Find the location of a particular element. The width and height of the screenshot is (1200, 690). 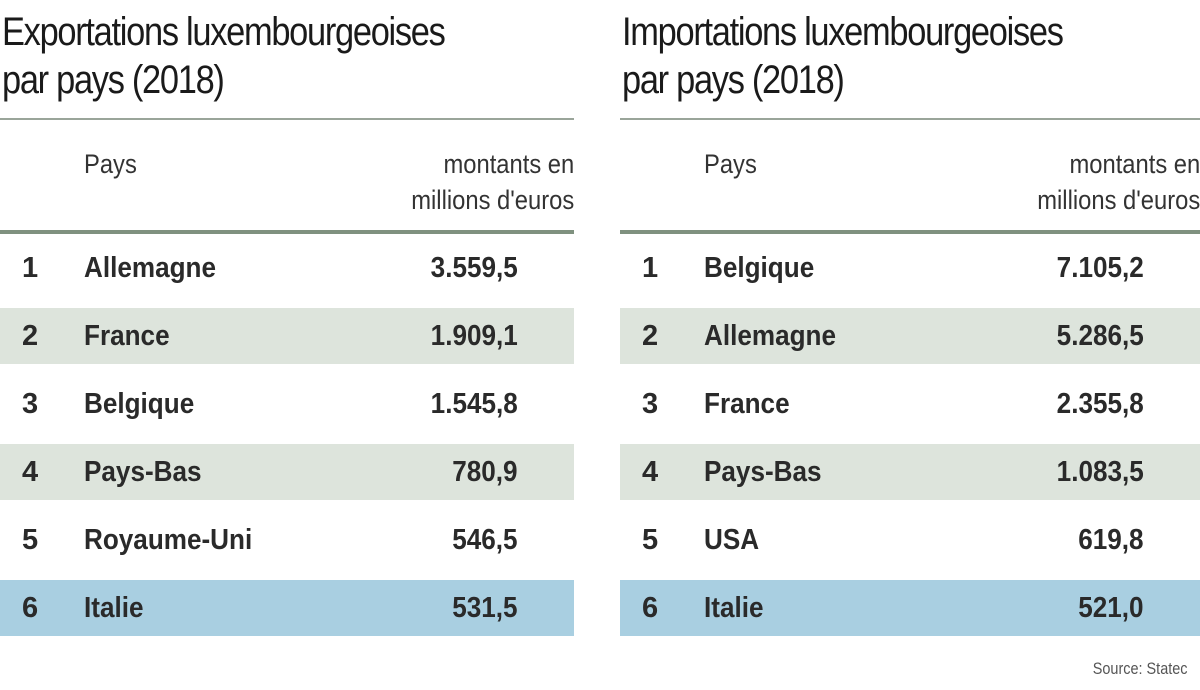

imports-amount-header-line-2: millions d'euros is located at coordinates (1118, 200).